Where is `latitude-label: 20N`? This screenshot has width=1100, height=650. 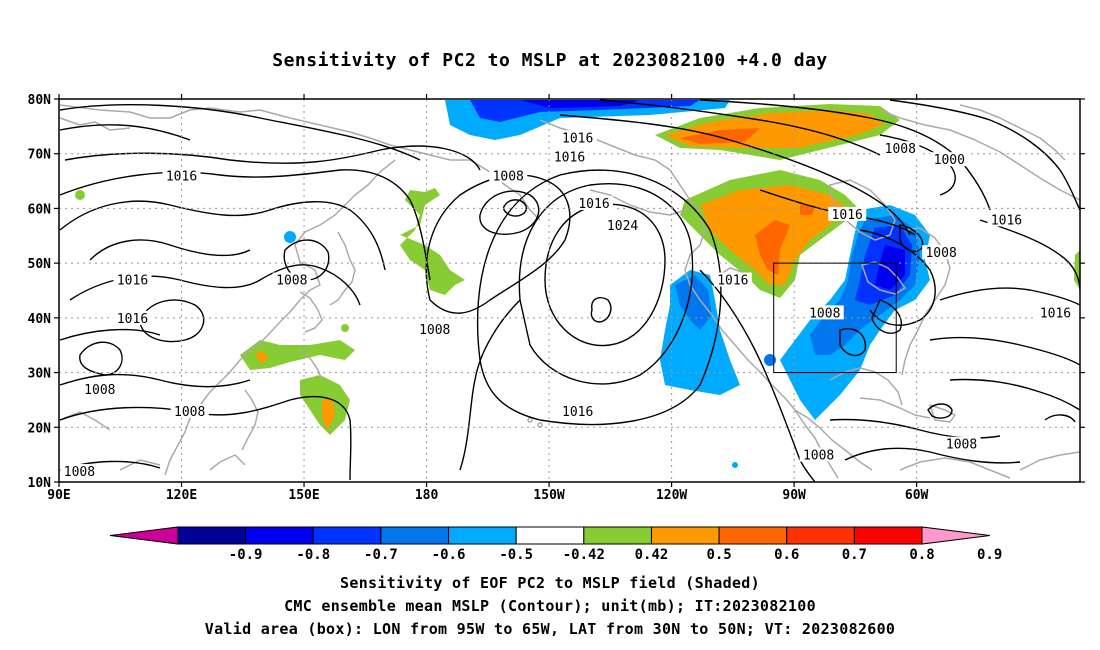
latitude-label: 20N is located at coordinates (40, 428).